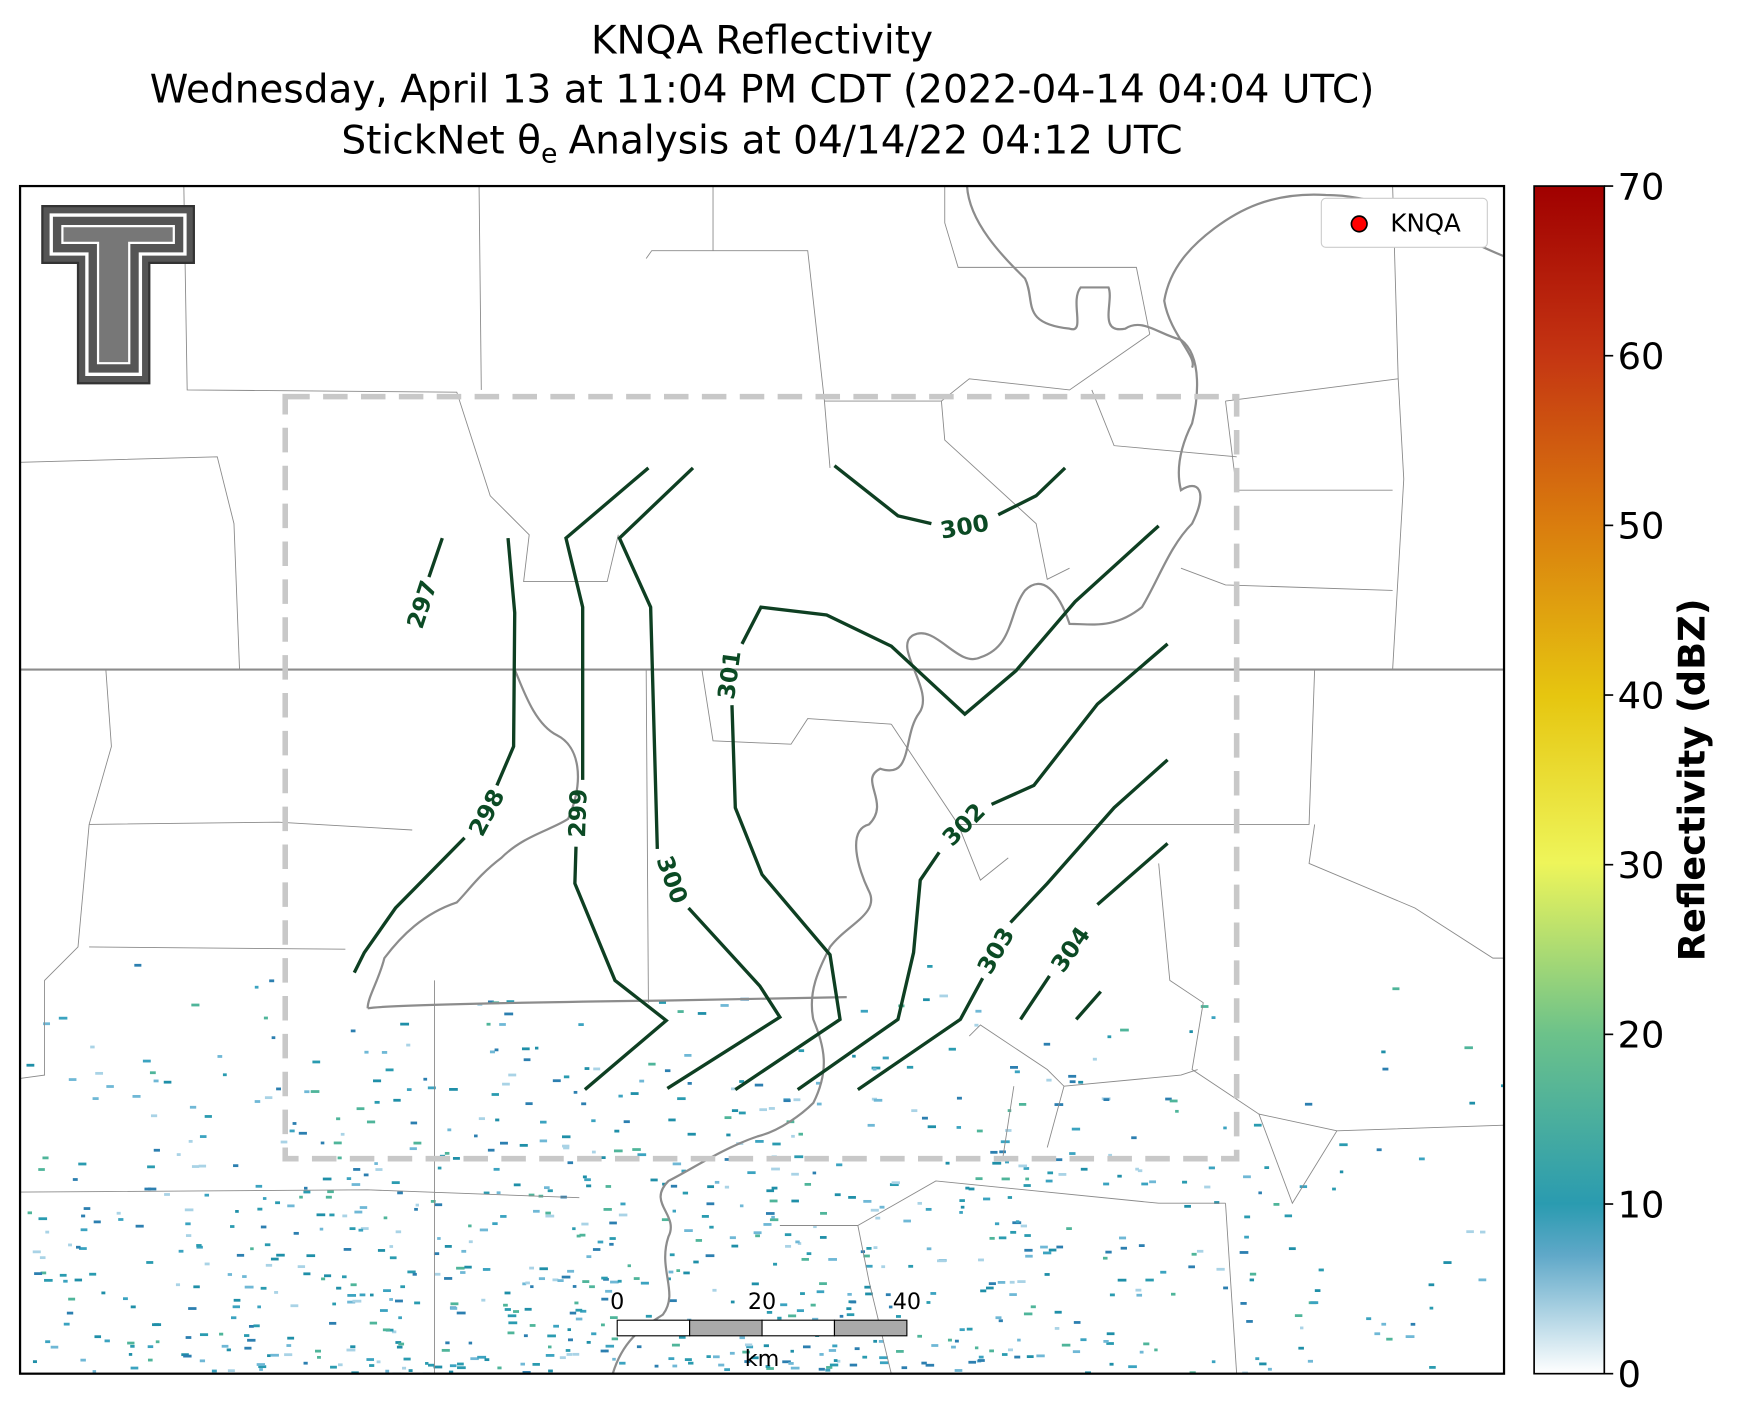 The width and height of the screenshot is (1738, 1411). What do you see at coordinates (1629, 1374) in the screenshot?
I see `colorbar-tick-label: 0` at bounding box center [1629, 1374].